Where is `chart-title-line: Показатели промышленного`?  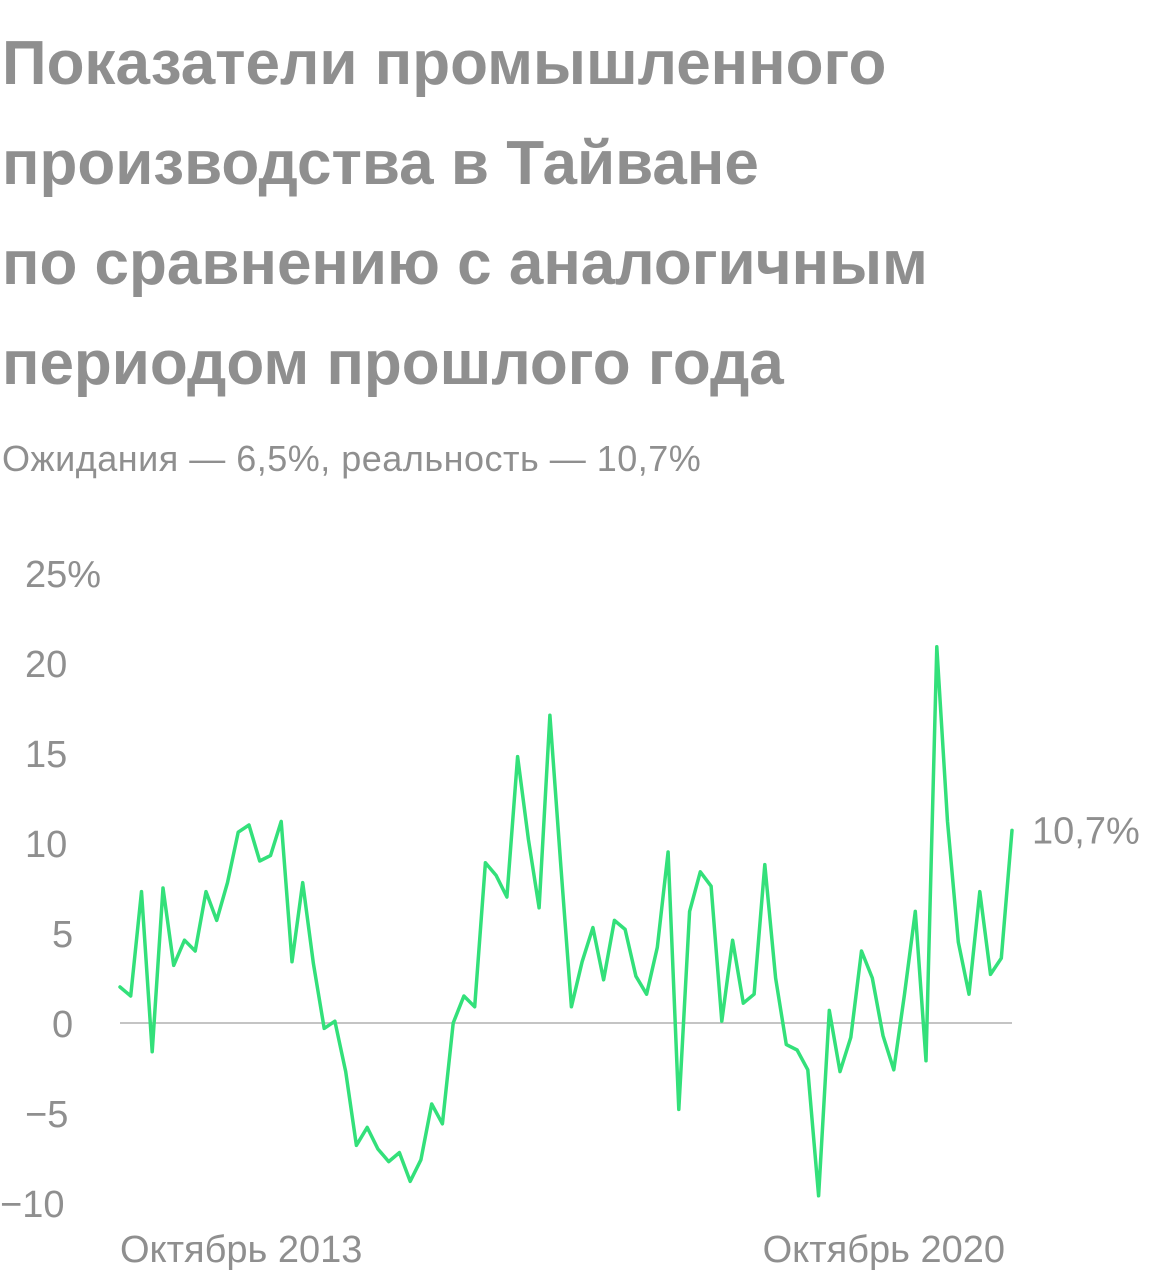 chart-title-line: Показатели промышленного is located at coordinates (444, 63).